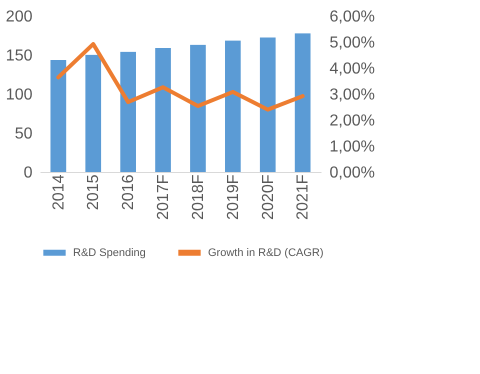  Describe the element at coordinates (198, 197) in the screenshot. I see `x-tick-label: 2018F` at that location.